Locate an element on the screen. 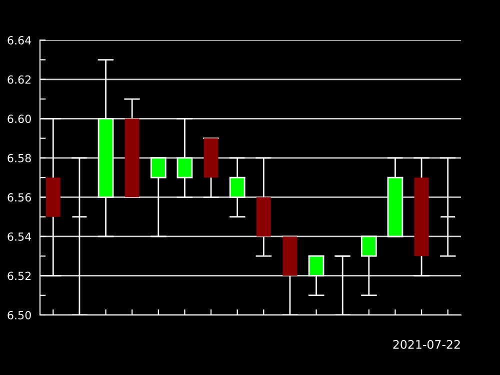 Image resolution: width=500 pixels, height=375 pixels. y-tick-label: 6.56 is located at coordinates (19, 197).